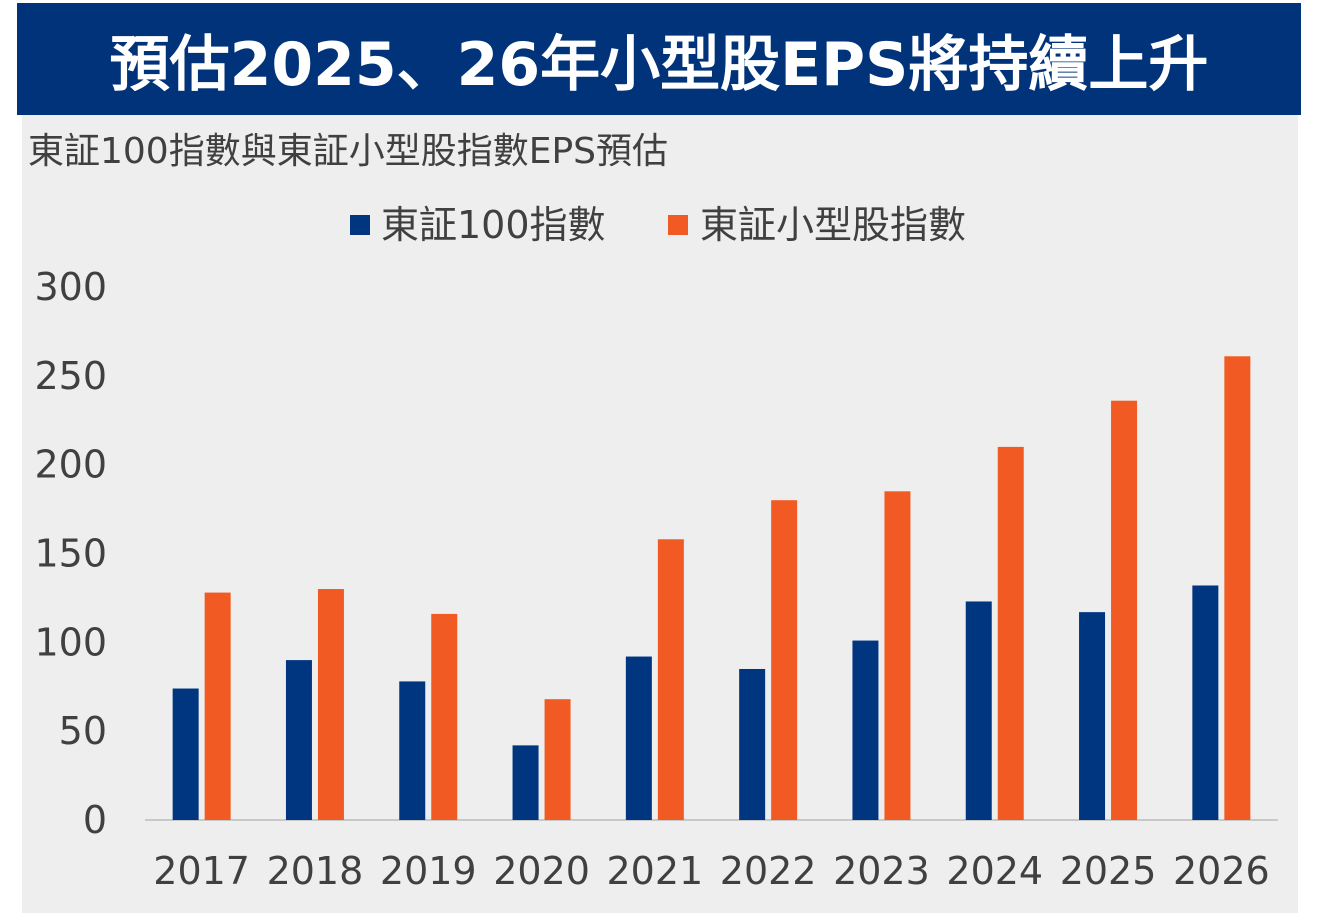 The image size is (1335, 913). What do you see at coordinates (833, 225) in the screenshot?
I see `legend-label-small-cap: 東証小型股指數` at bounding box center [833, 225].